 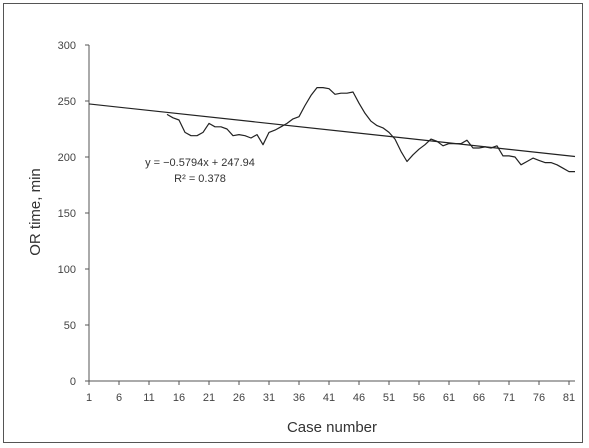 What do you see at coordinates (329, 398) in the screenshot?
I see `x-tick-label: 41` at bounding box center [329, 398].